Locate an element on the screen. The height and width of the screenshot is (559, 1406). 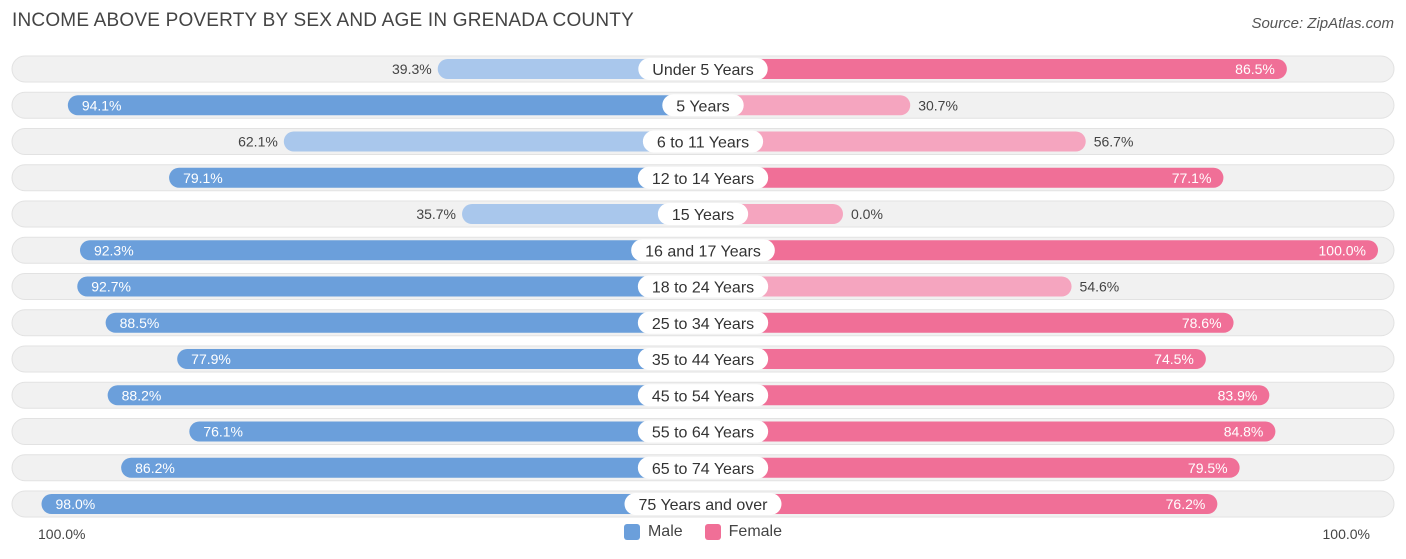
value-label-male: 77.9% is located at coordinates (211, 359).